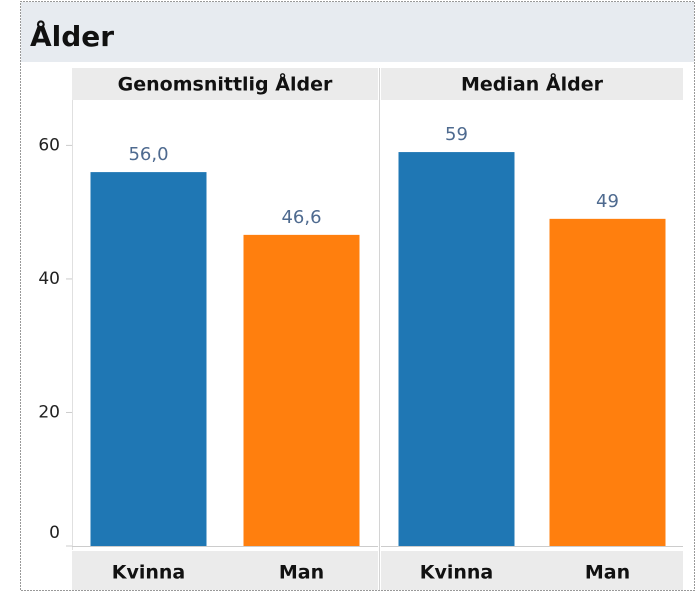 Image resolution: width=697 pixels, height=592 pixels. What do you see at coordinates (54, 533) in the screenshot?
I see `y-tick-label: 0` at bounding box center [54, 533].